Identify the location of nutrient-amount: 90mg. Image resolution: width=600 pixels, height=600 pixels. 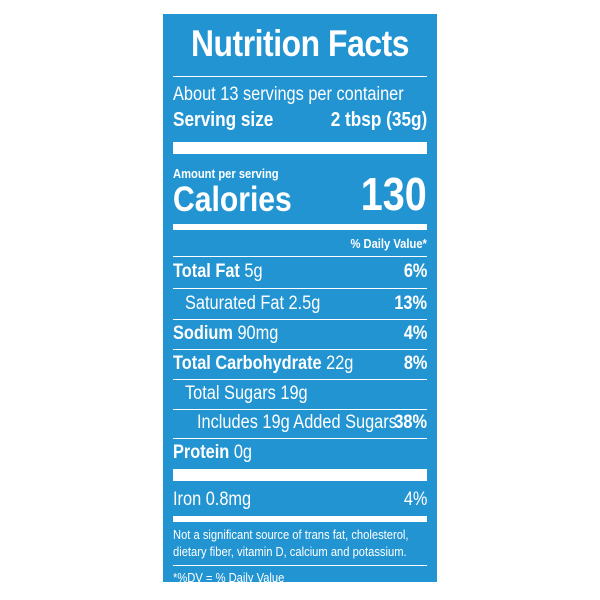
(258, 333).